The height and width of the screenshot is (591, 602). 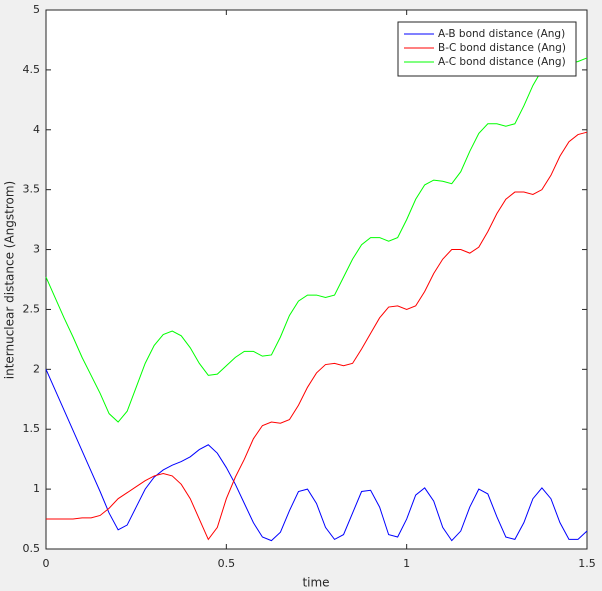 I want to click on y-tick-label: 0.5, so click(x=32, y=548).